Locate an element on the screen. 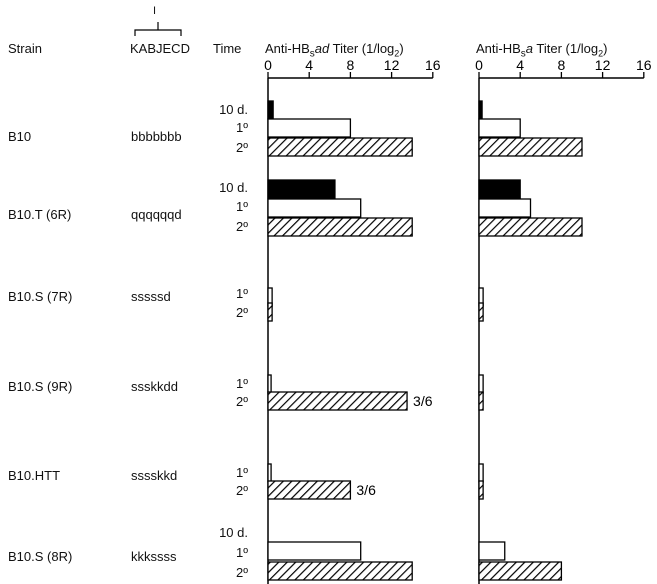  haplotype-bracket is located at coordinates (158, 32).